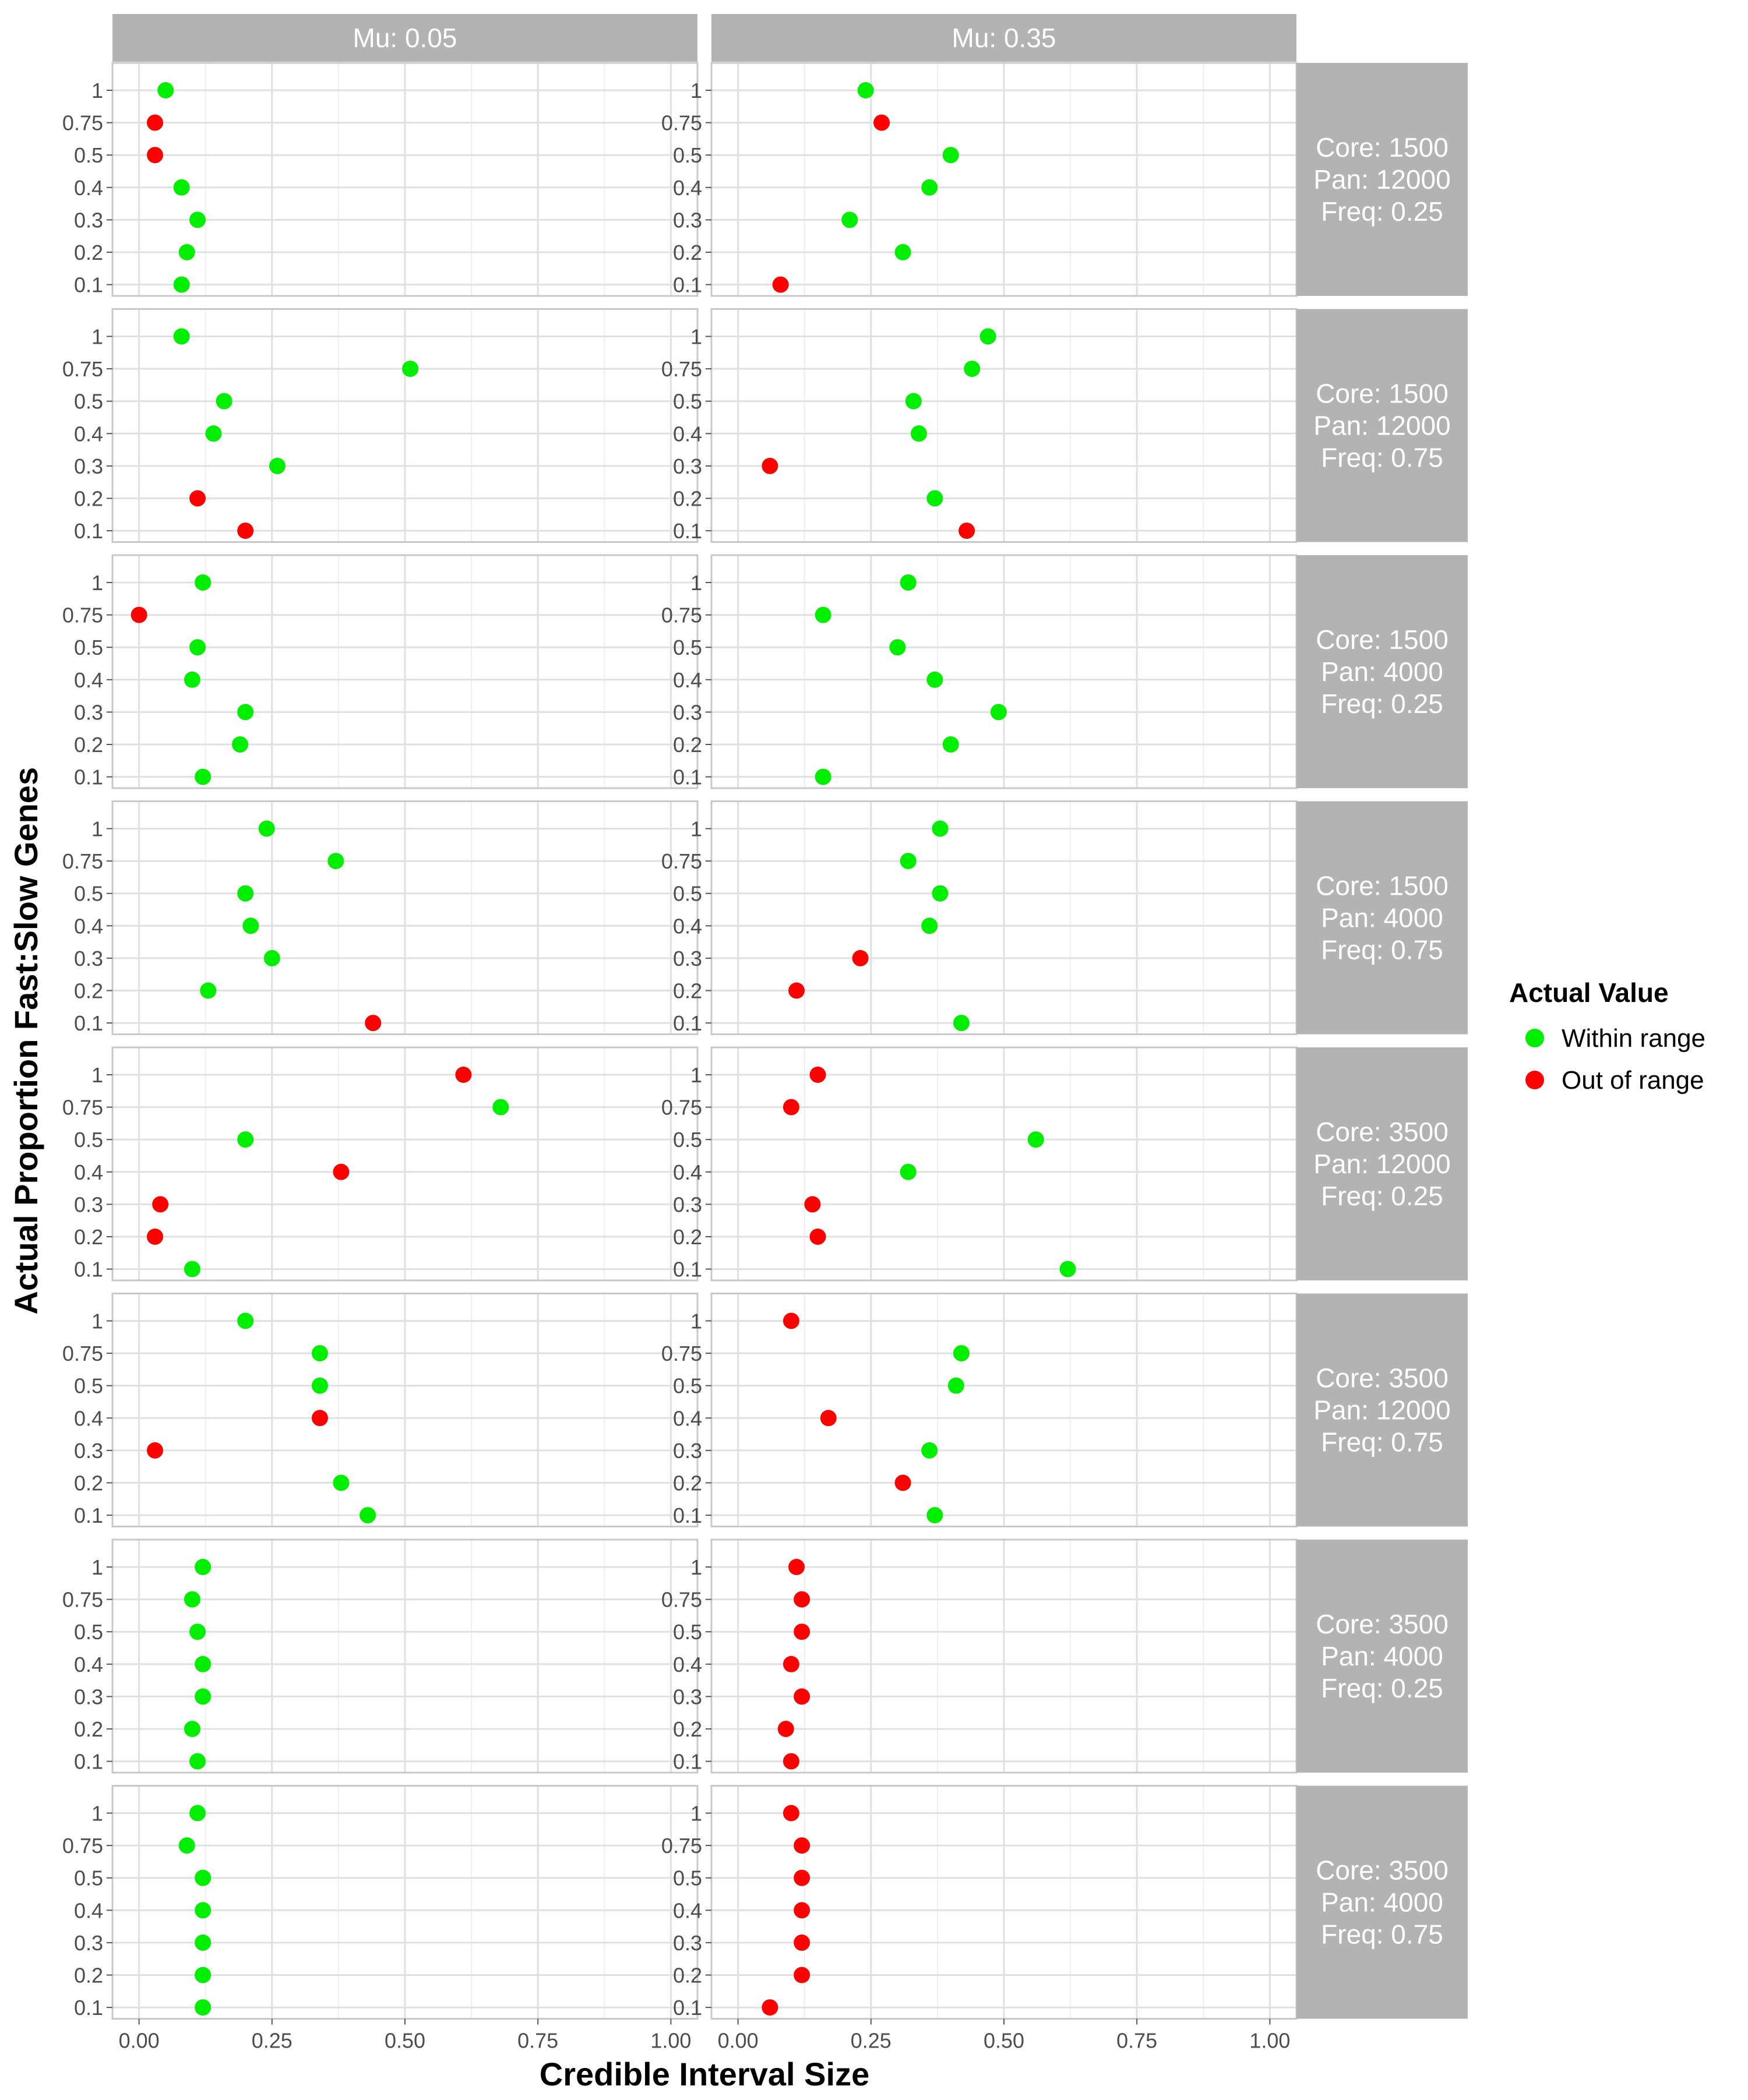 The image size is (1748, 2100). What do you see at coordinates (670, 2041) in the screenshot?
I see `x-tick-label: 1.00` at bounding box center [670, 2041].